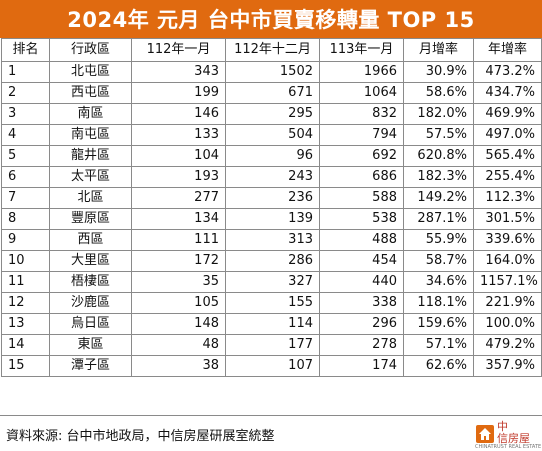 Image resolution: width=542 pixels, height=451 pixels. I want to click on mom-growth-cell: 58.6%, so click(438, 93).